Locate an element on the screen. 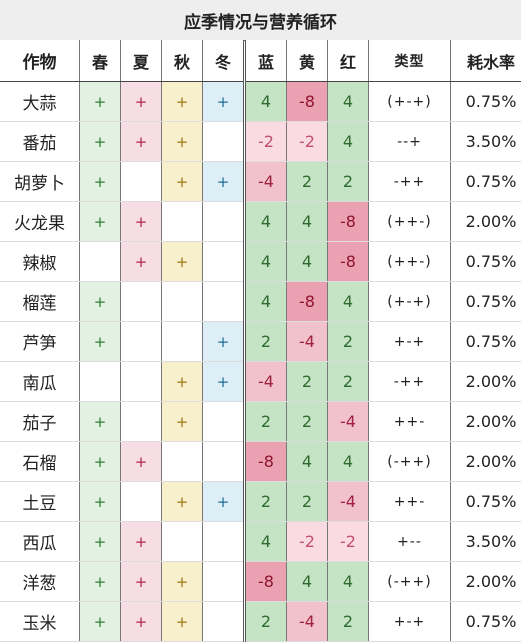 The image size is (521, 642). crop-name: 番茄 is located at coordinates (40, 142).